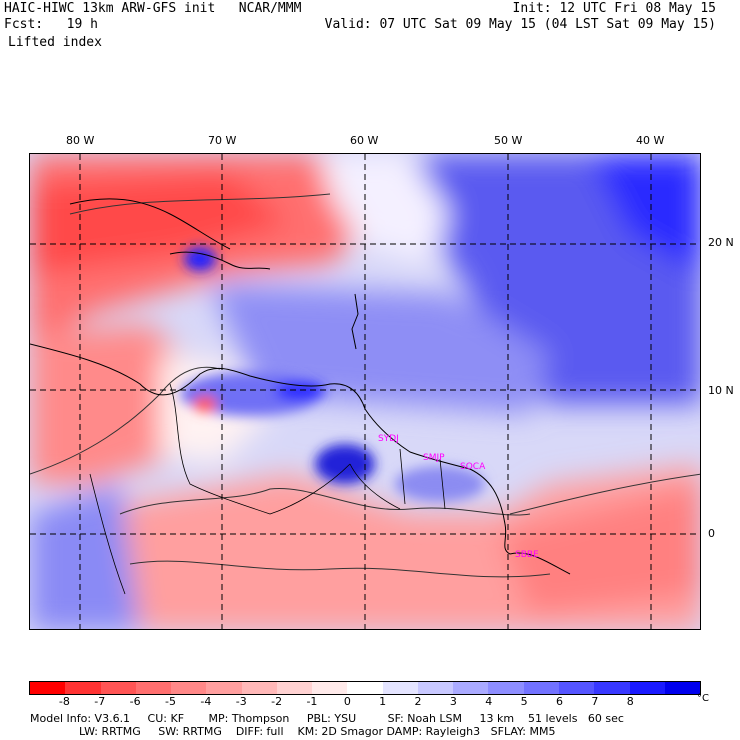 This screenshot has width=740, height=740. Describe the element at coordinates (222, 140) in the screenshot. I see `lon-label-70w: 70 W` at that location.